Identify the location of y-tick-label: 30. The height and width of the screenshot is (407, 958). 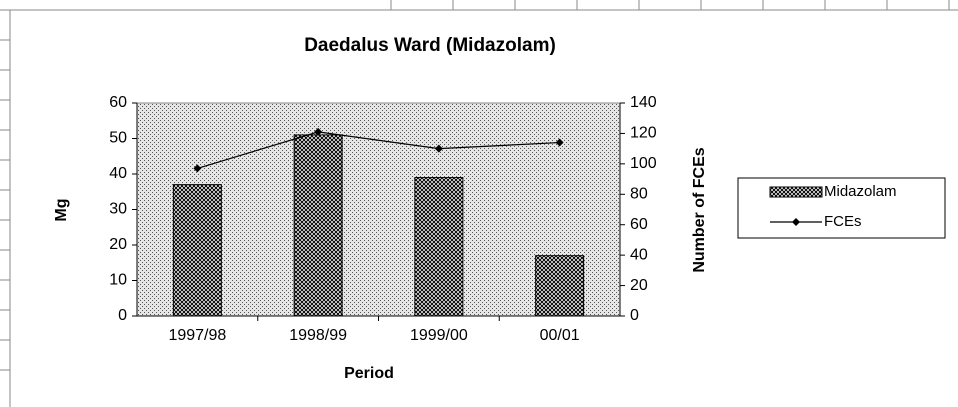
(118, 209).